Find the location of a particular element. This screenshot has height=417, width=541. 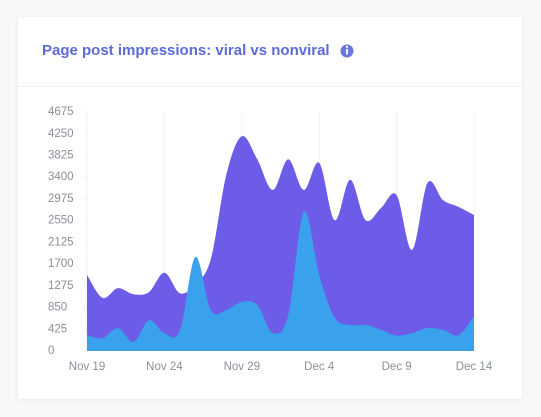

y-tick-label: 4250 is located at coordinates (61, 134).